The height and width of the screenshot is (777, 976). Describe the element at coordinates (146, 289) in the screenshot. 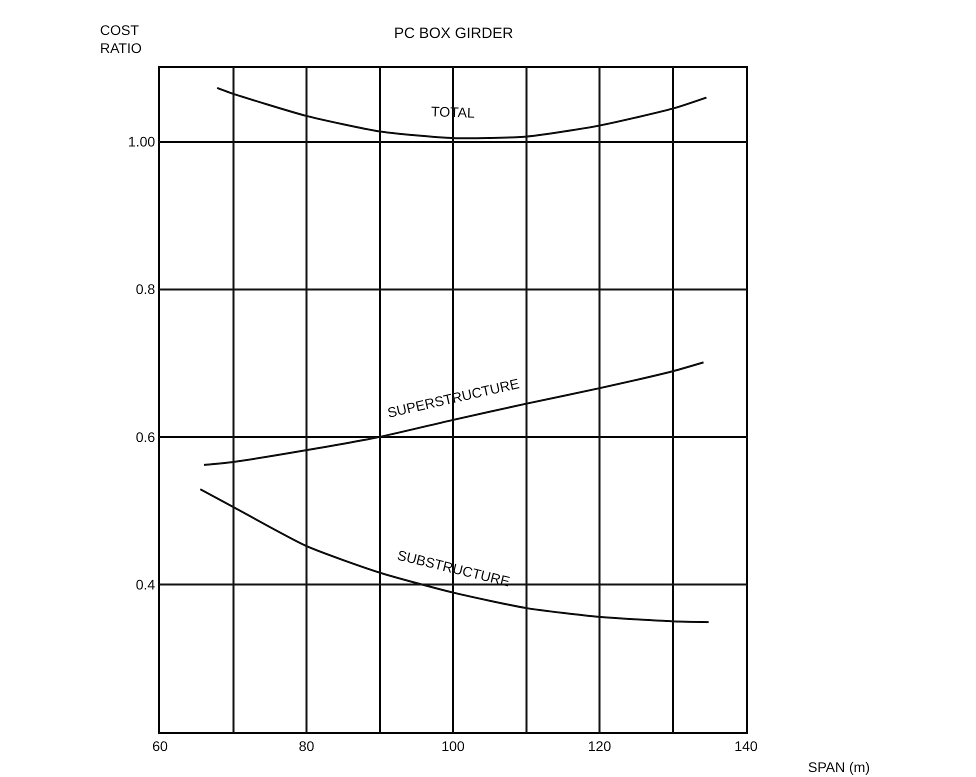

I see `y-tick-label: 0.8` at that location.